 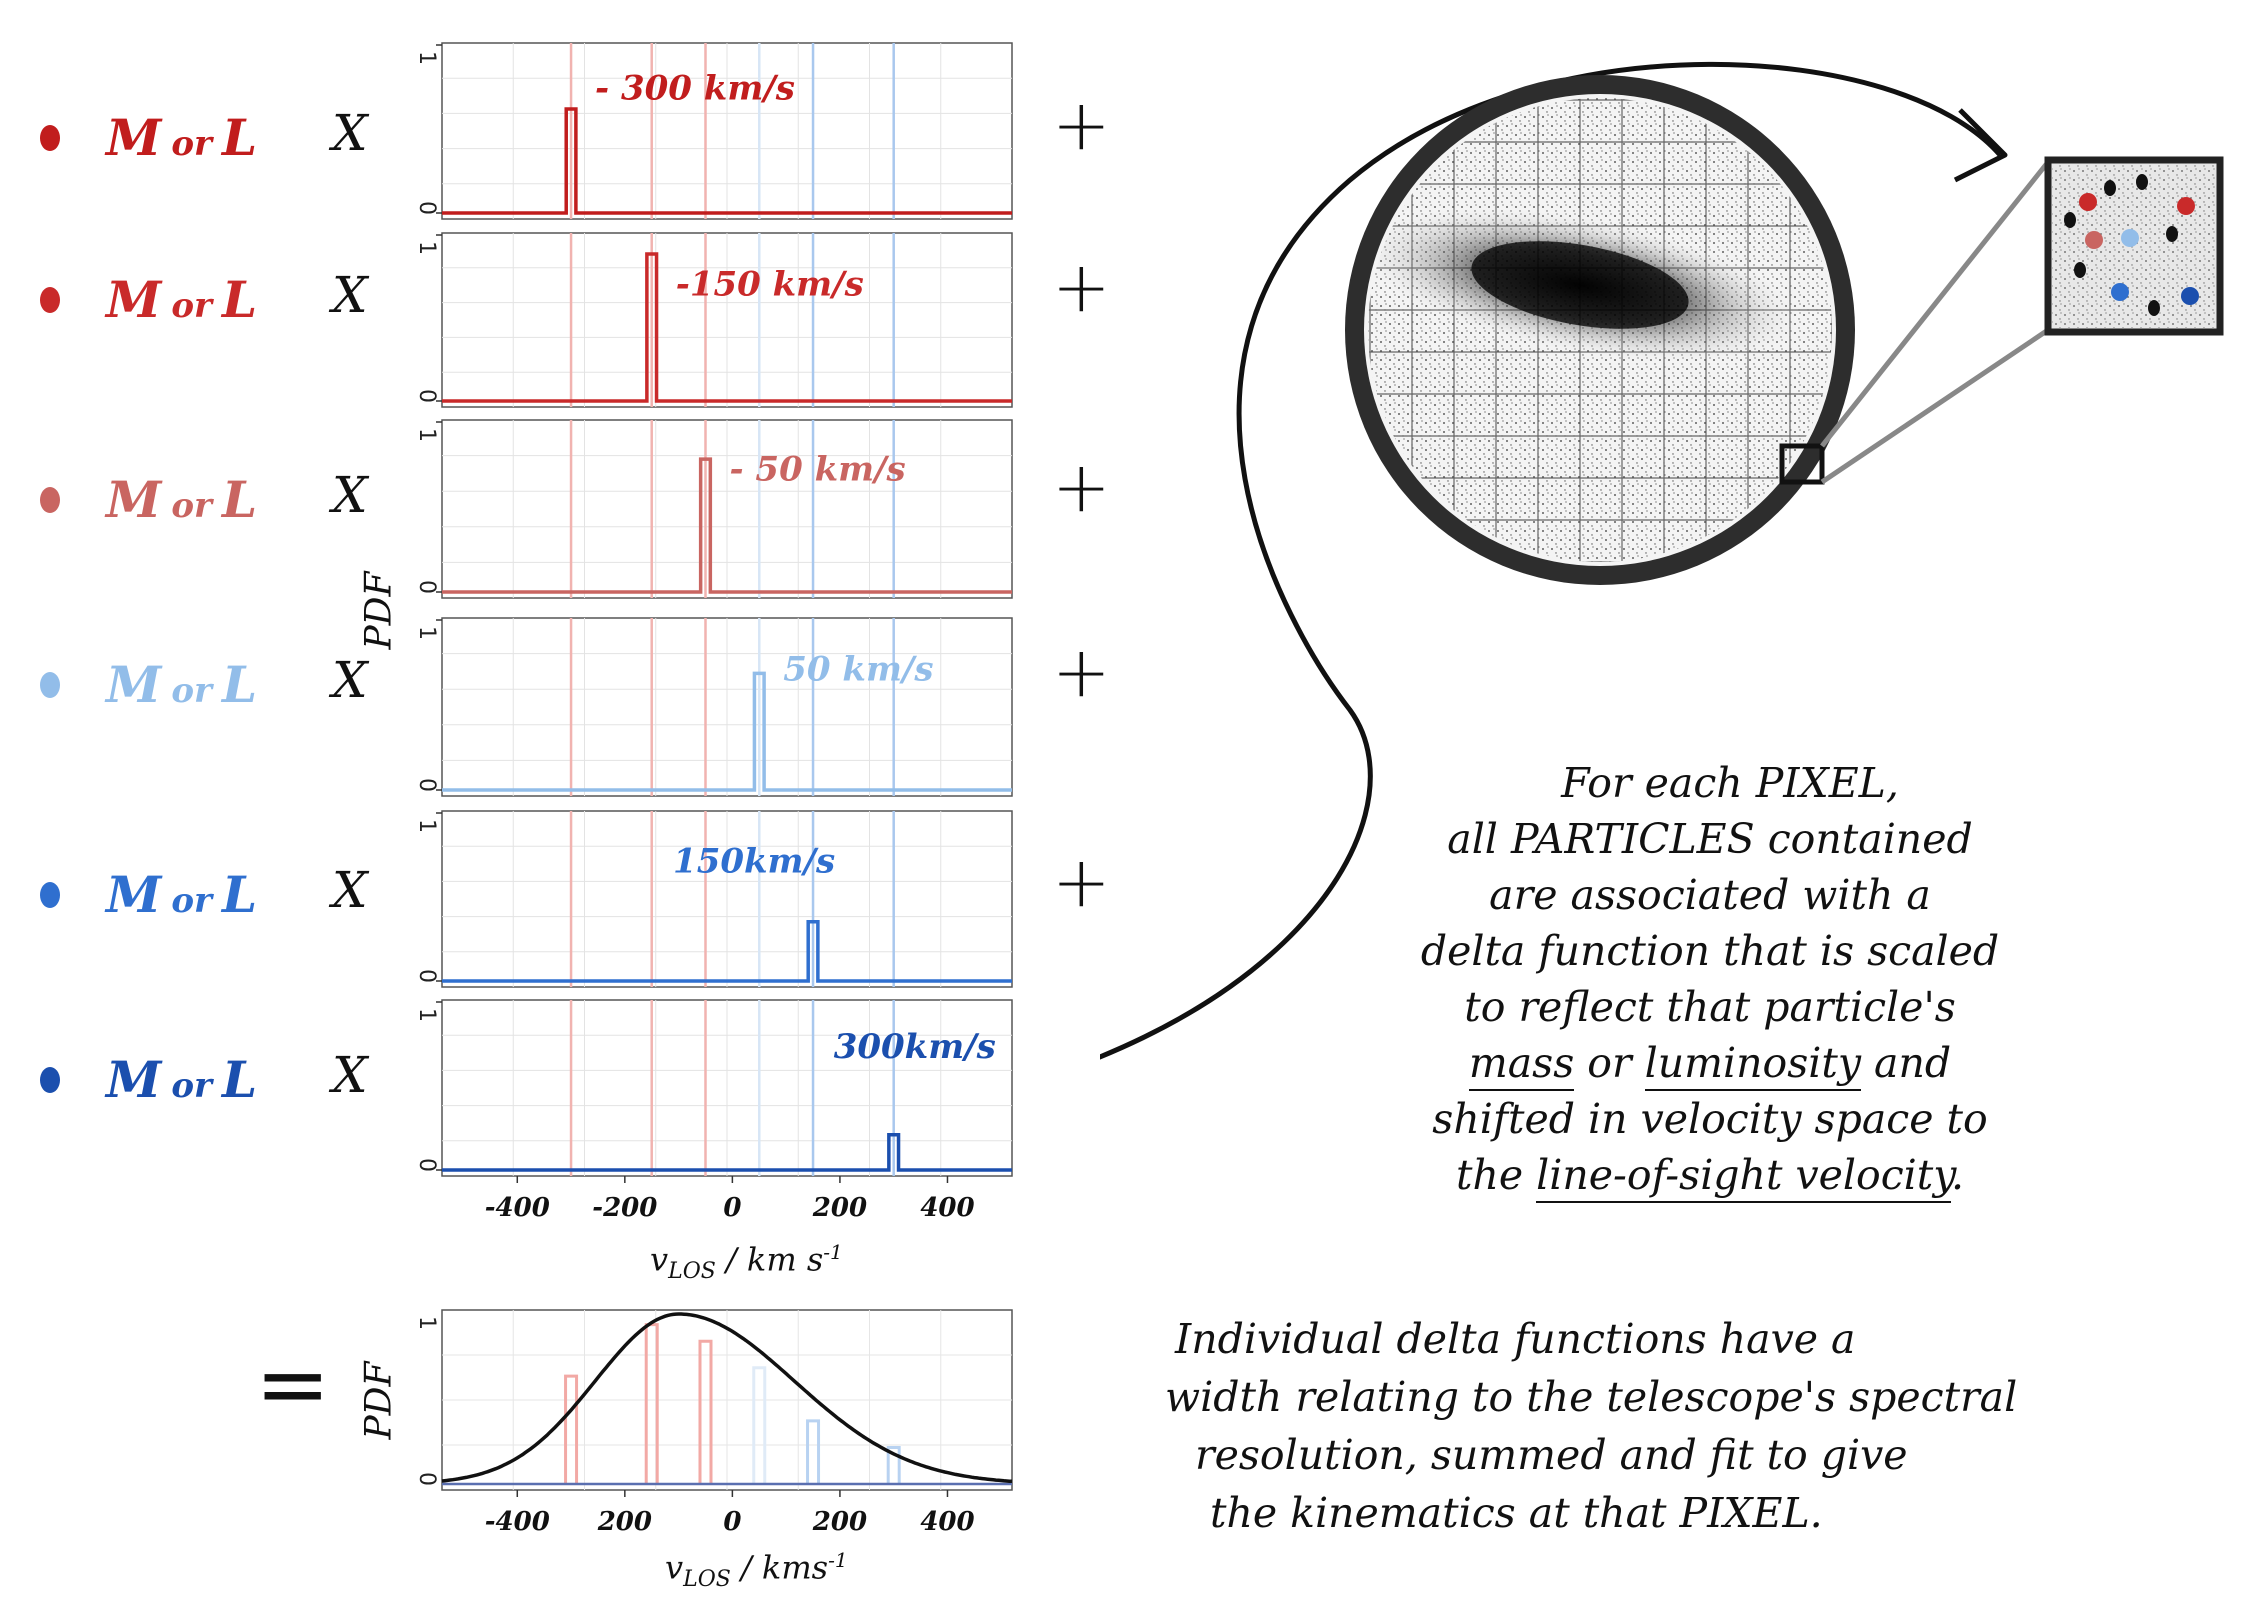 What do you see at coordinates (379, 610) in the screenshot?
I see `top-ylabel: PDF` at bounding box center [379, 610].